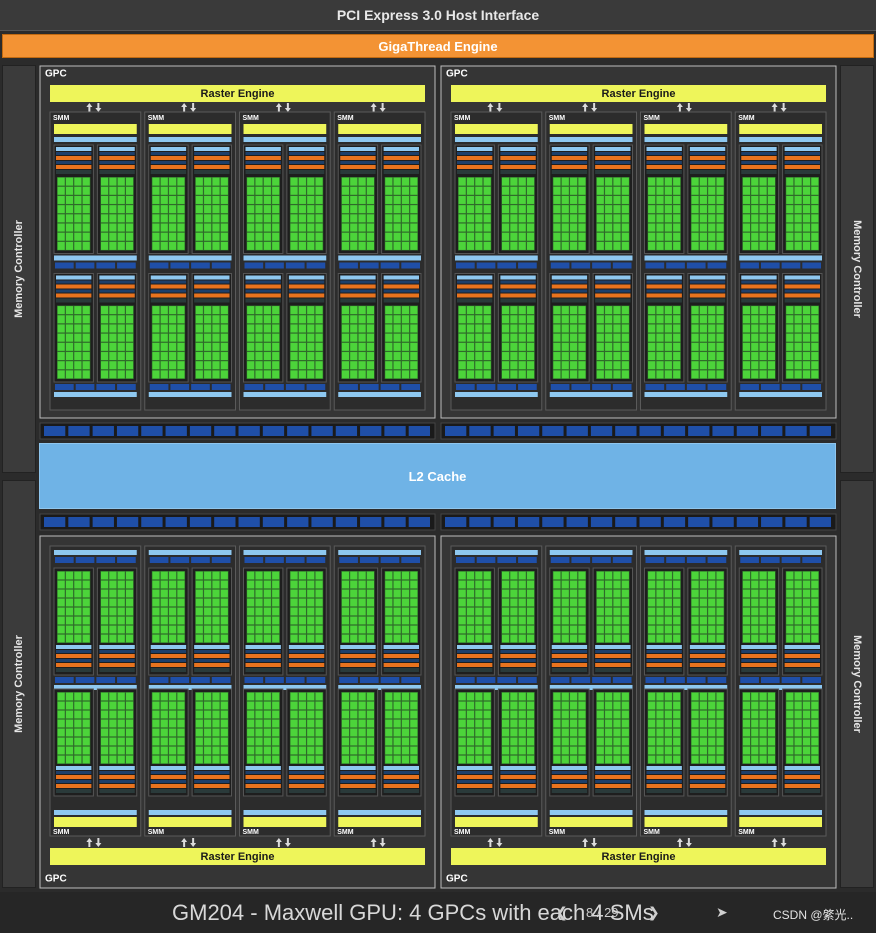 This screenshot has height=933, width=876. What do you see at coordinates (562, 912) in the screenshot?
I see `chevron-left-icon: ❮` at bounding box center [562, 912].